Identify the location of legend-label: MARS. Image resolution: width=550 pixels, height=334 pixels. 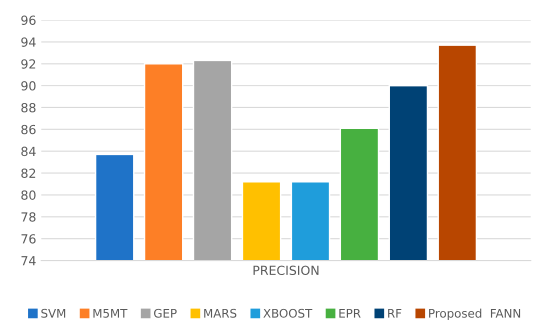
(220, 313).